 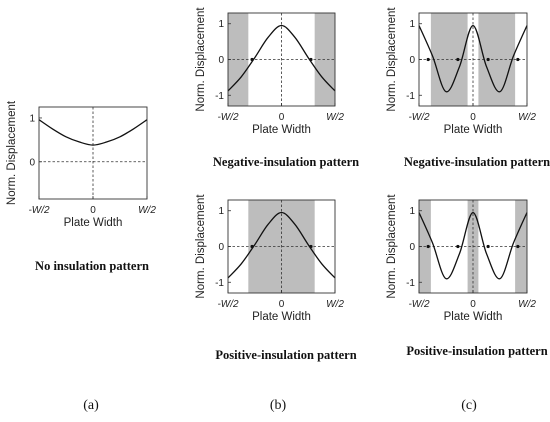 I want to click on panel-caption: No insulation pattern, so click(x=92, y=266).